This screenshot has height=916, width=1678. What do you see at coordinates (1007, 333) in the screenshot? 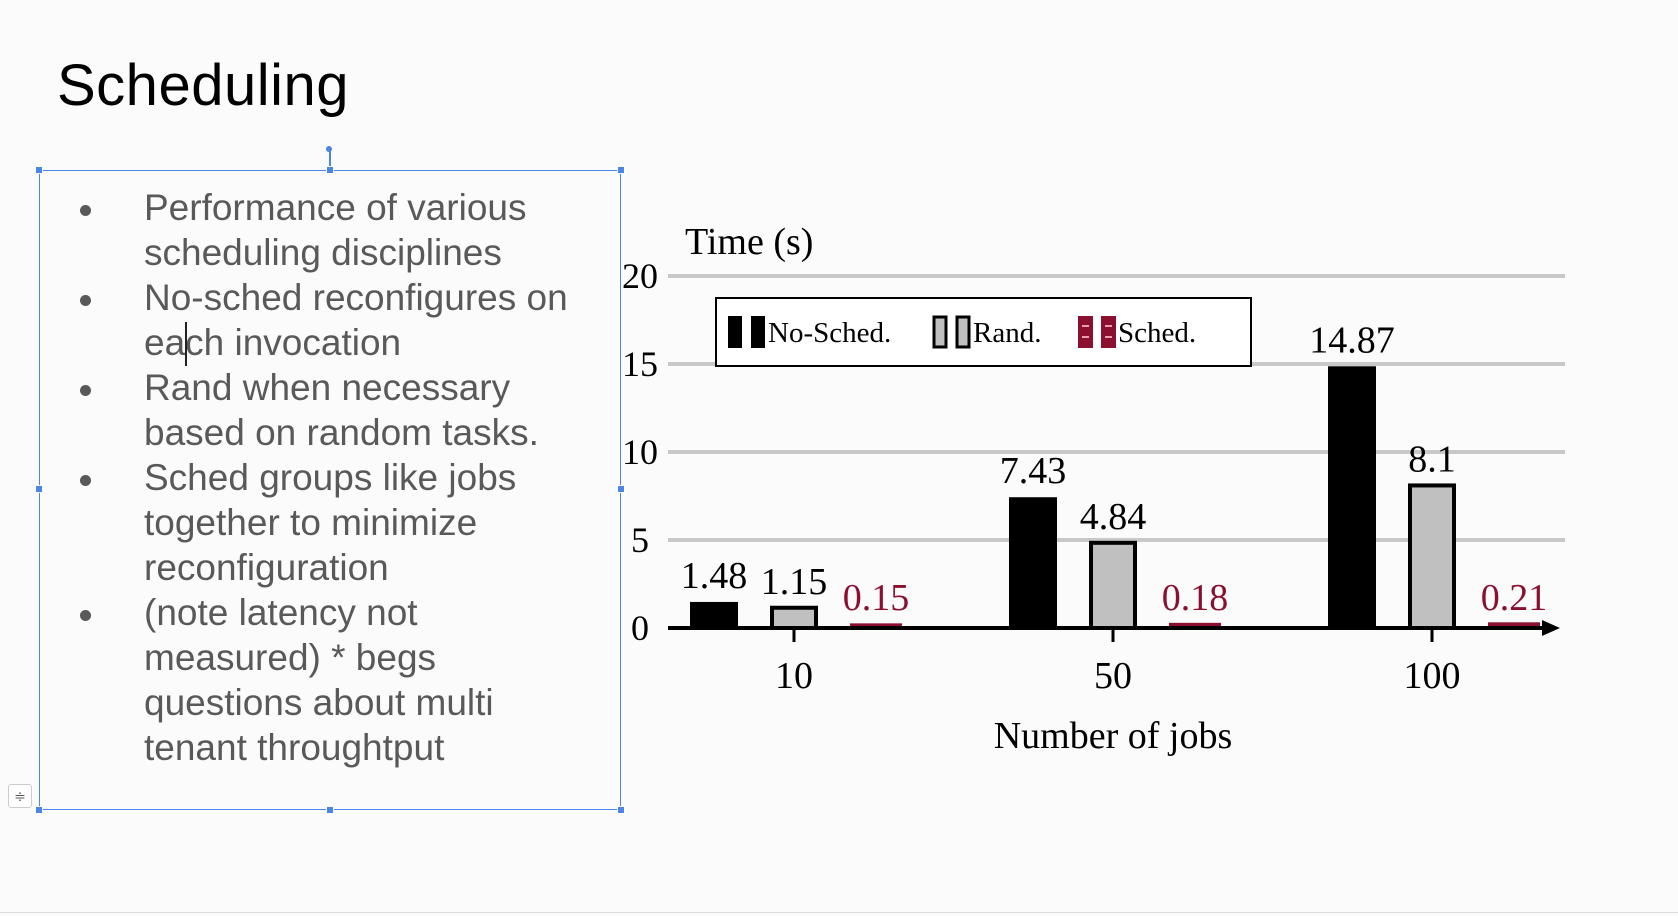
I see `legend-label: Rand.` at bounding box center [1007, 333].